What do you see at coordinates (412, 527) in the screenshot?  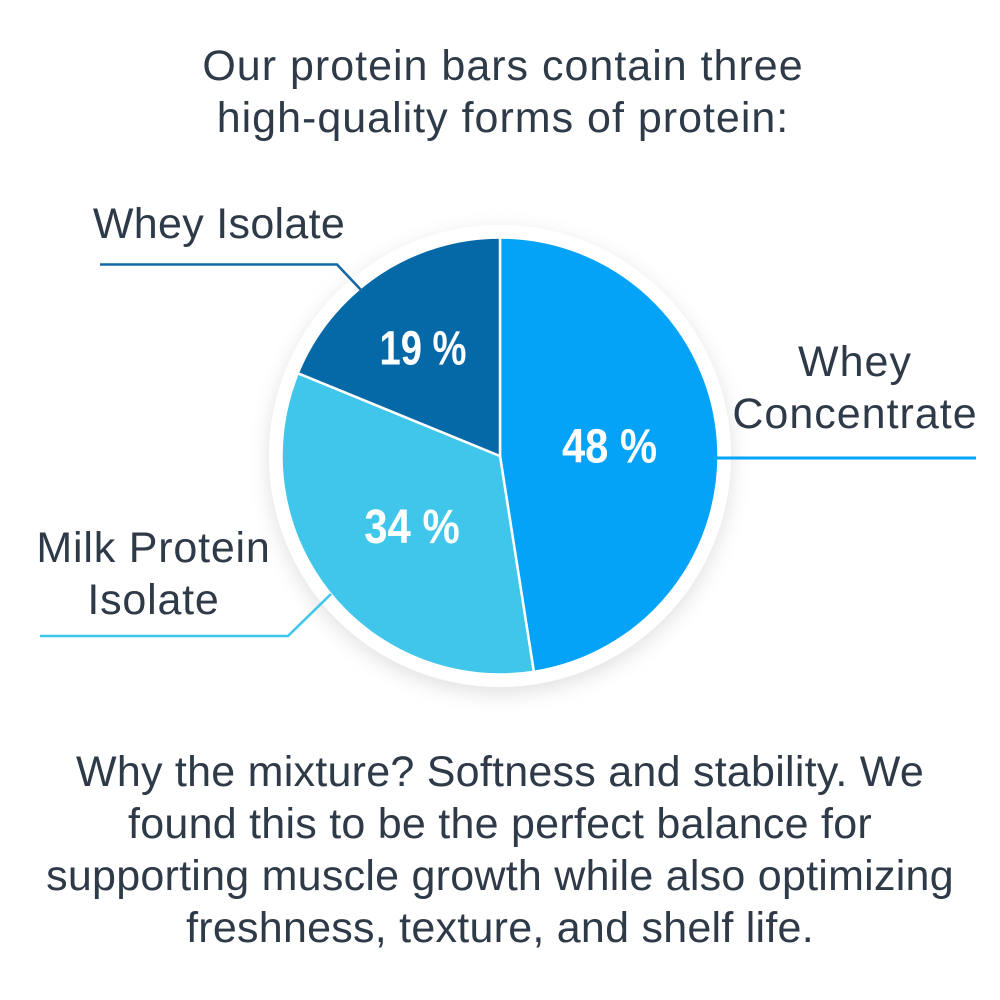 I see `svg-text: 34 %` at bounding box center [412, 527].